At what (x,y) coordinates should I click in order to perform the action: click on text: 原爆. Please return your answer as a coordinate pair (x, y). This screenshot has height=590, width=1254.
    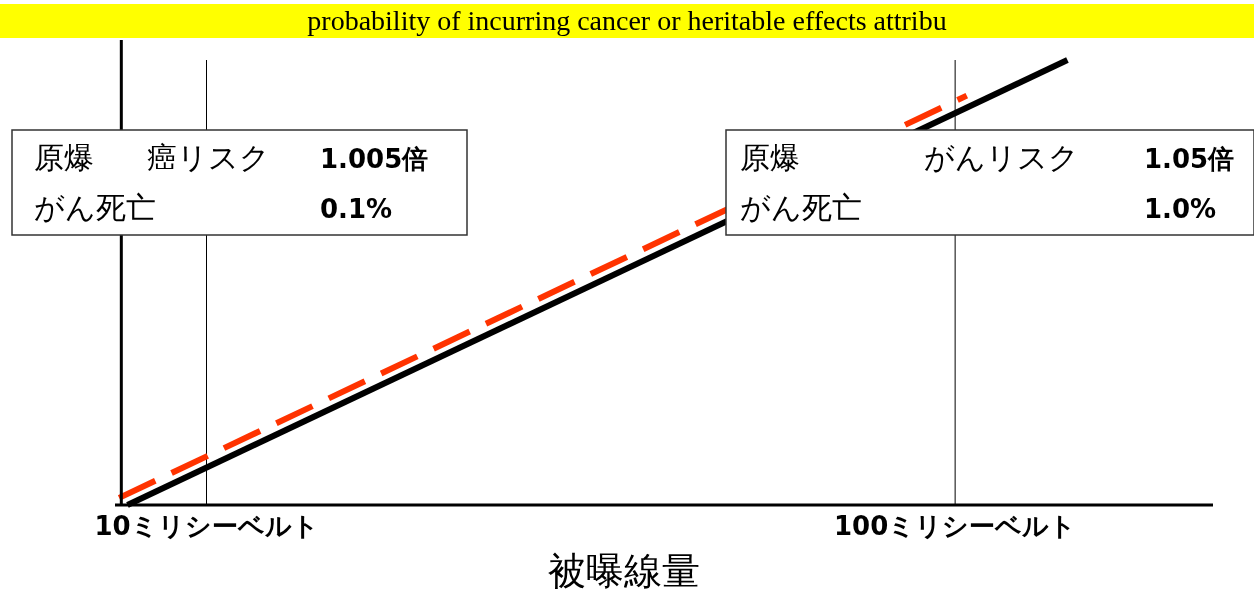
    Looking at the image, I should click on (64, 157).